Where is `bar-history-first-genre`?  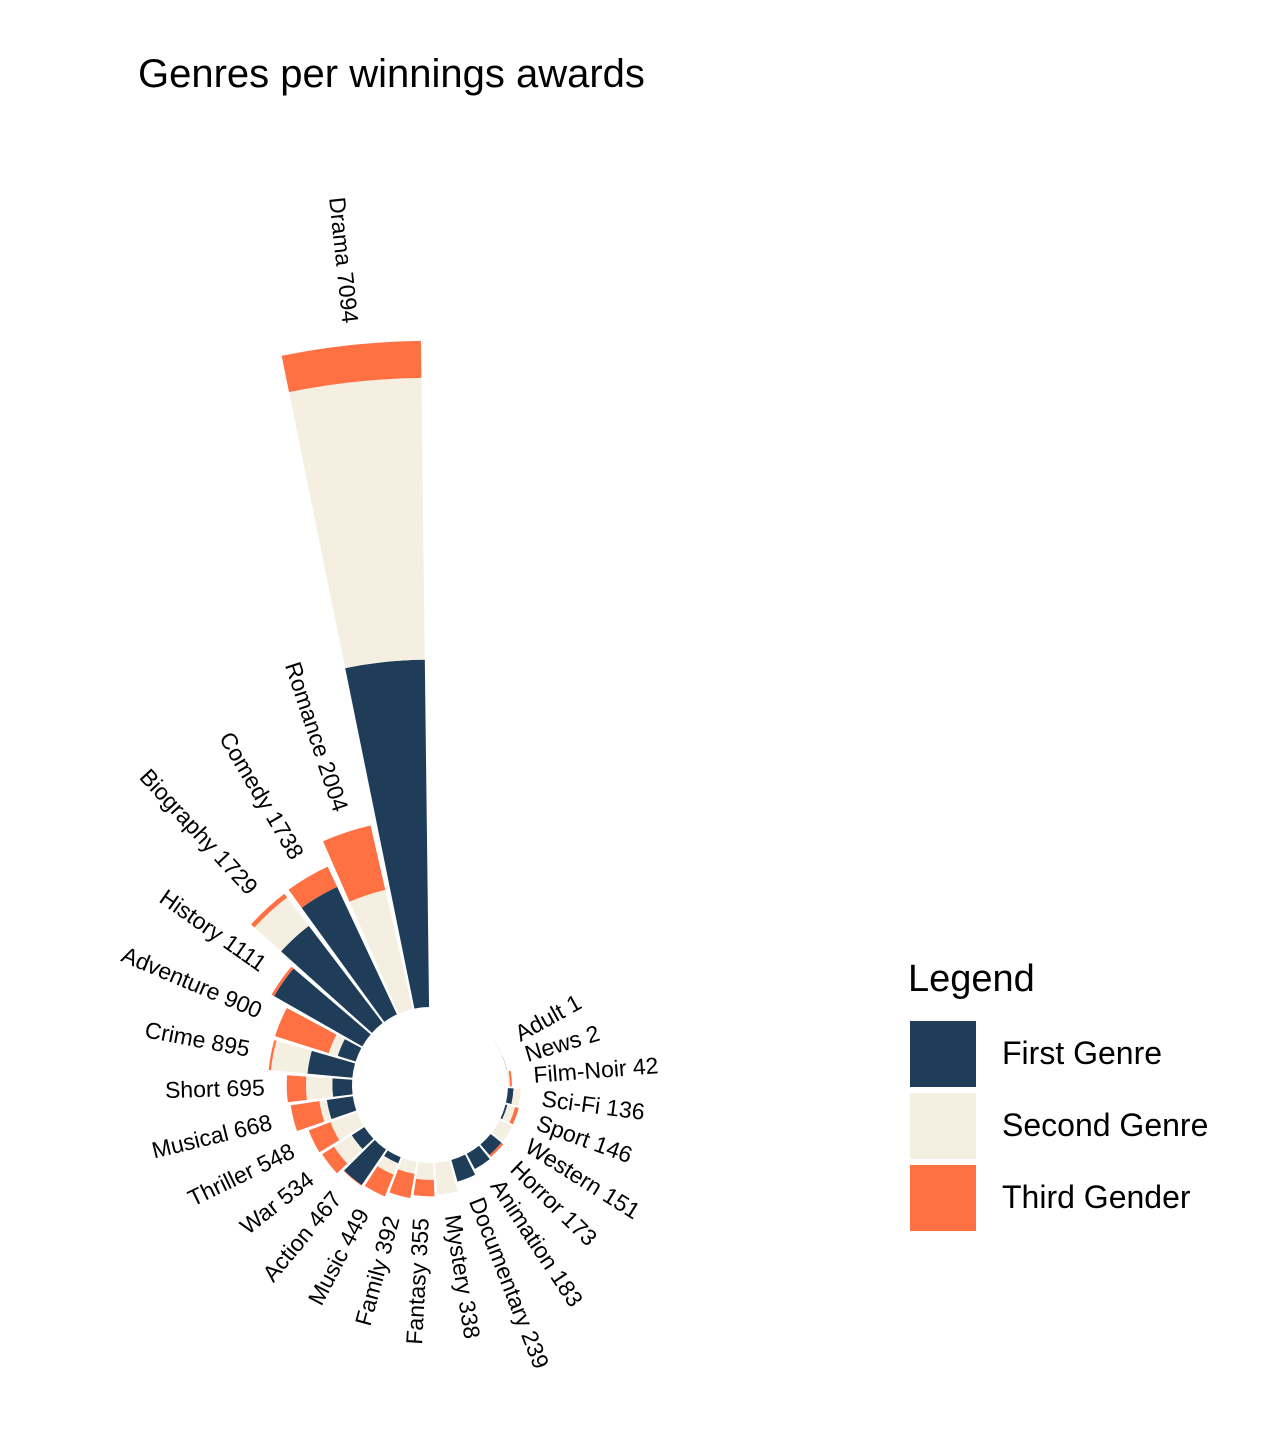
bar-history-first-genre is located at coordinates (322, 1007).